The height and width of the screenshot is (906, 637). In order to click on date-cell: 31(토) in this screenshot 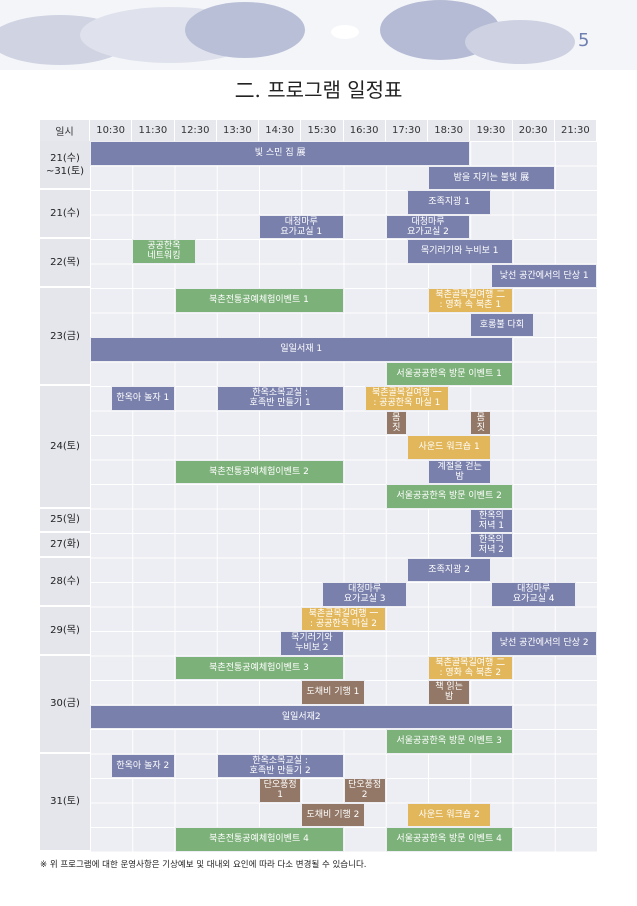, I will do `click(65, 802)`.